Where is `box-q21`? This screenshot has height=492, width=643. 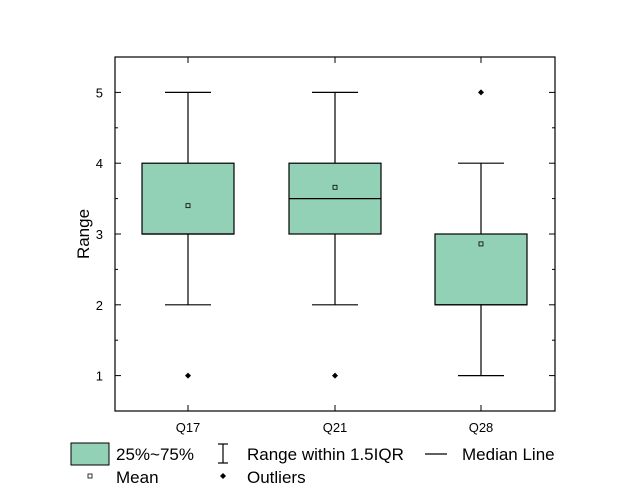 box-q21 is located at coordinates (335, 235).